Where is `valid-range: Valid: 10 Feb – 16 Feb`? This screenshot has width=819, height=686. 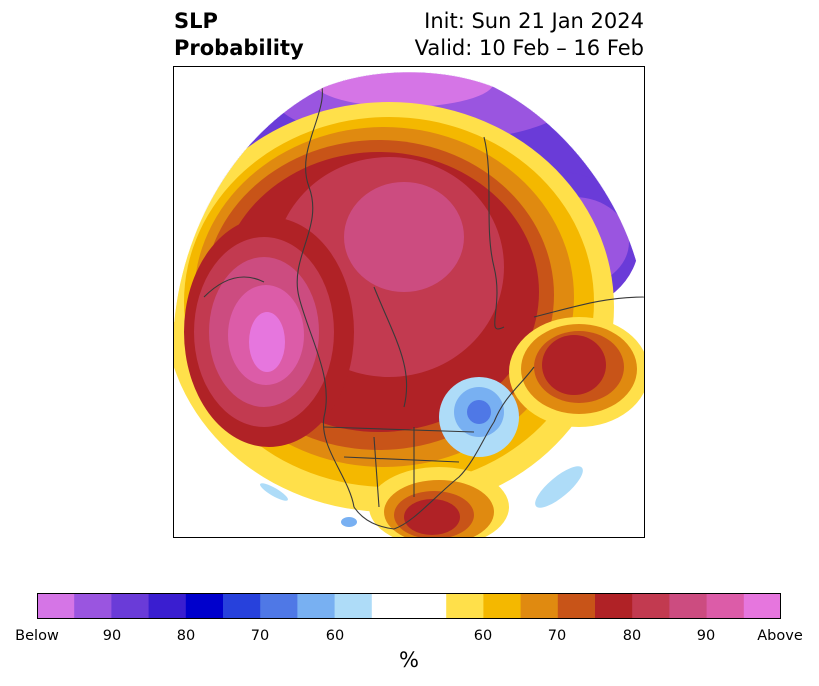
valid-range: Valid: 10 Feb – 16 Feb is located at coordinates (529, 48).